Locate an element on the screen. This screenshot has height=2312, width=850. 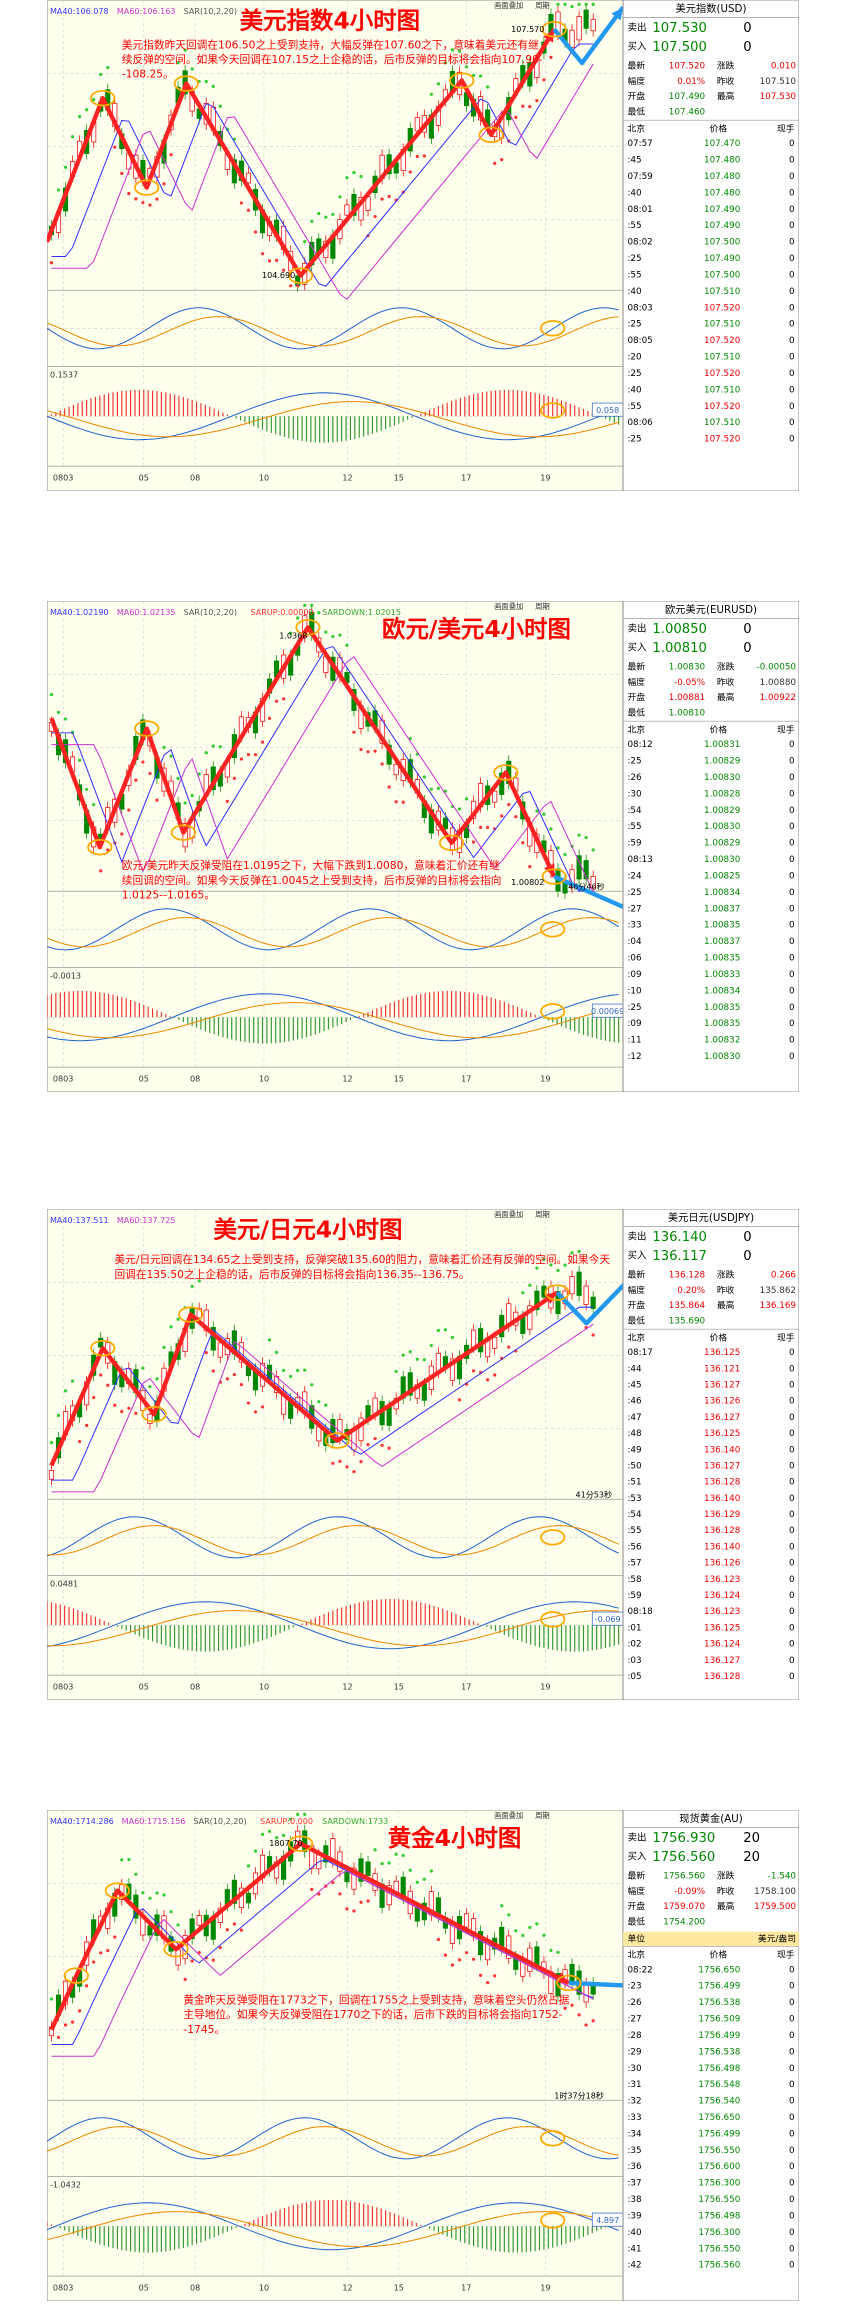
indicator-label: MA60:137.725 is located at coordinates (146, 1220).